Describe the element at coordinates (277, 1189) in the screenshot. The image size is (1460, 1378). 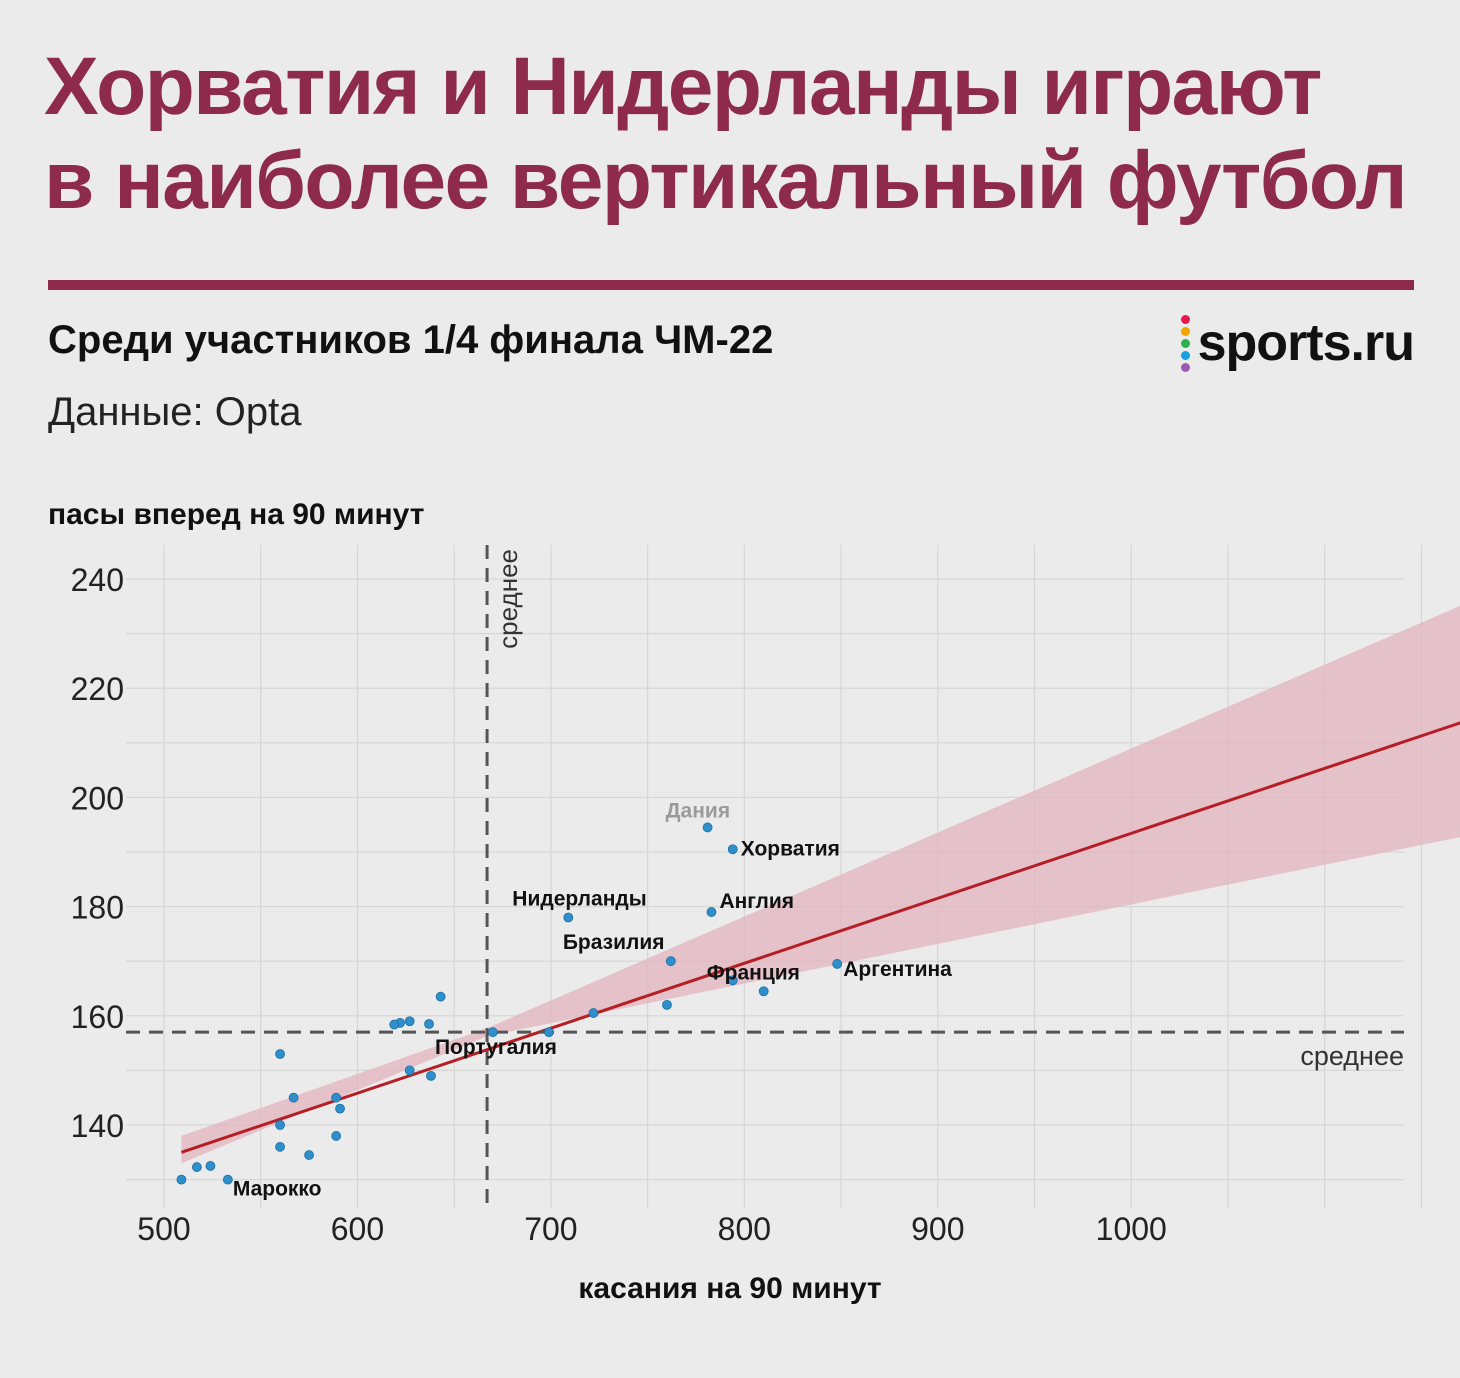
I see `point-label: Марокко` at that location.